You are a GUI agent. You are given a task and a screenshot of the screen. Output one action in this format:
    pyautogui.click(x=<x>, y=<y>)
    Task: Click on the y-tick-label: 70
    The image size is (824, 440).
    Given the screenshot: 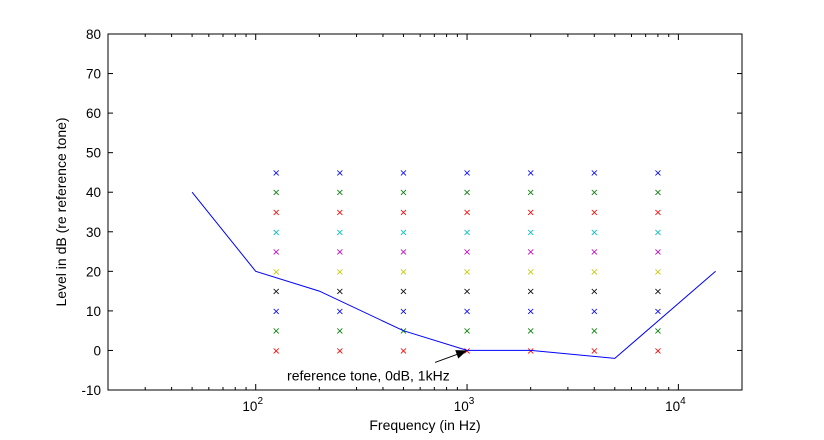 What is the action you would take?
    pyautogui.click(x=93, y=74)
    